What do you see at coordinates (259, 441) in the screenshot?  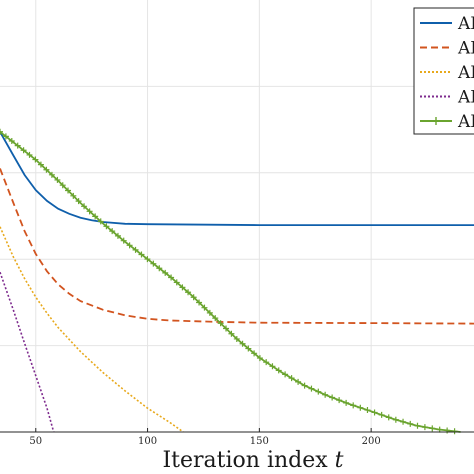 I see `x-tick-label: 150` at bounding box center [259, 441].